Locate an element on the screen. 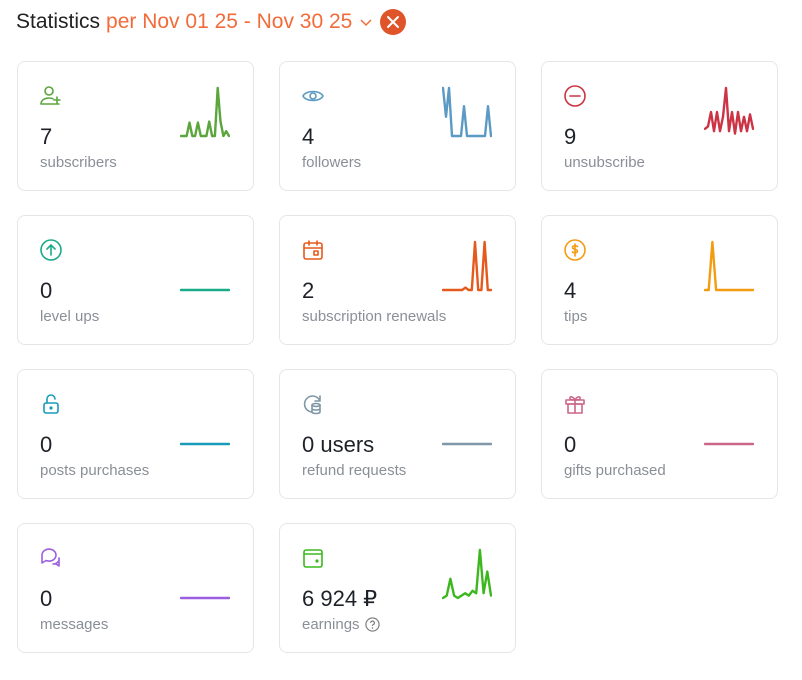 The image size is (802, 680). stat-label: subscribers is located at coordinates (78, 162).